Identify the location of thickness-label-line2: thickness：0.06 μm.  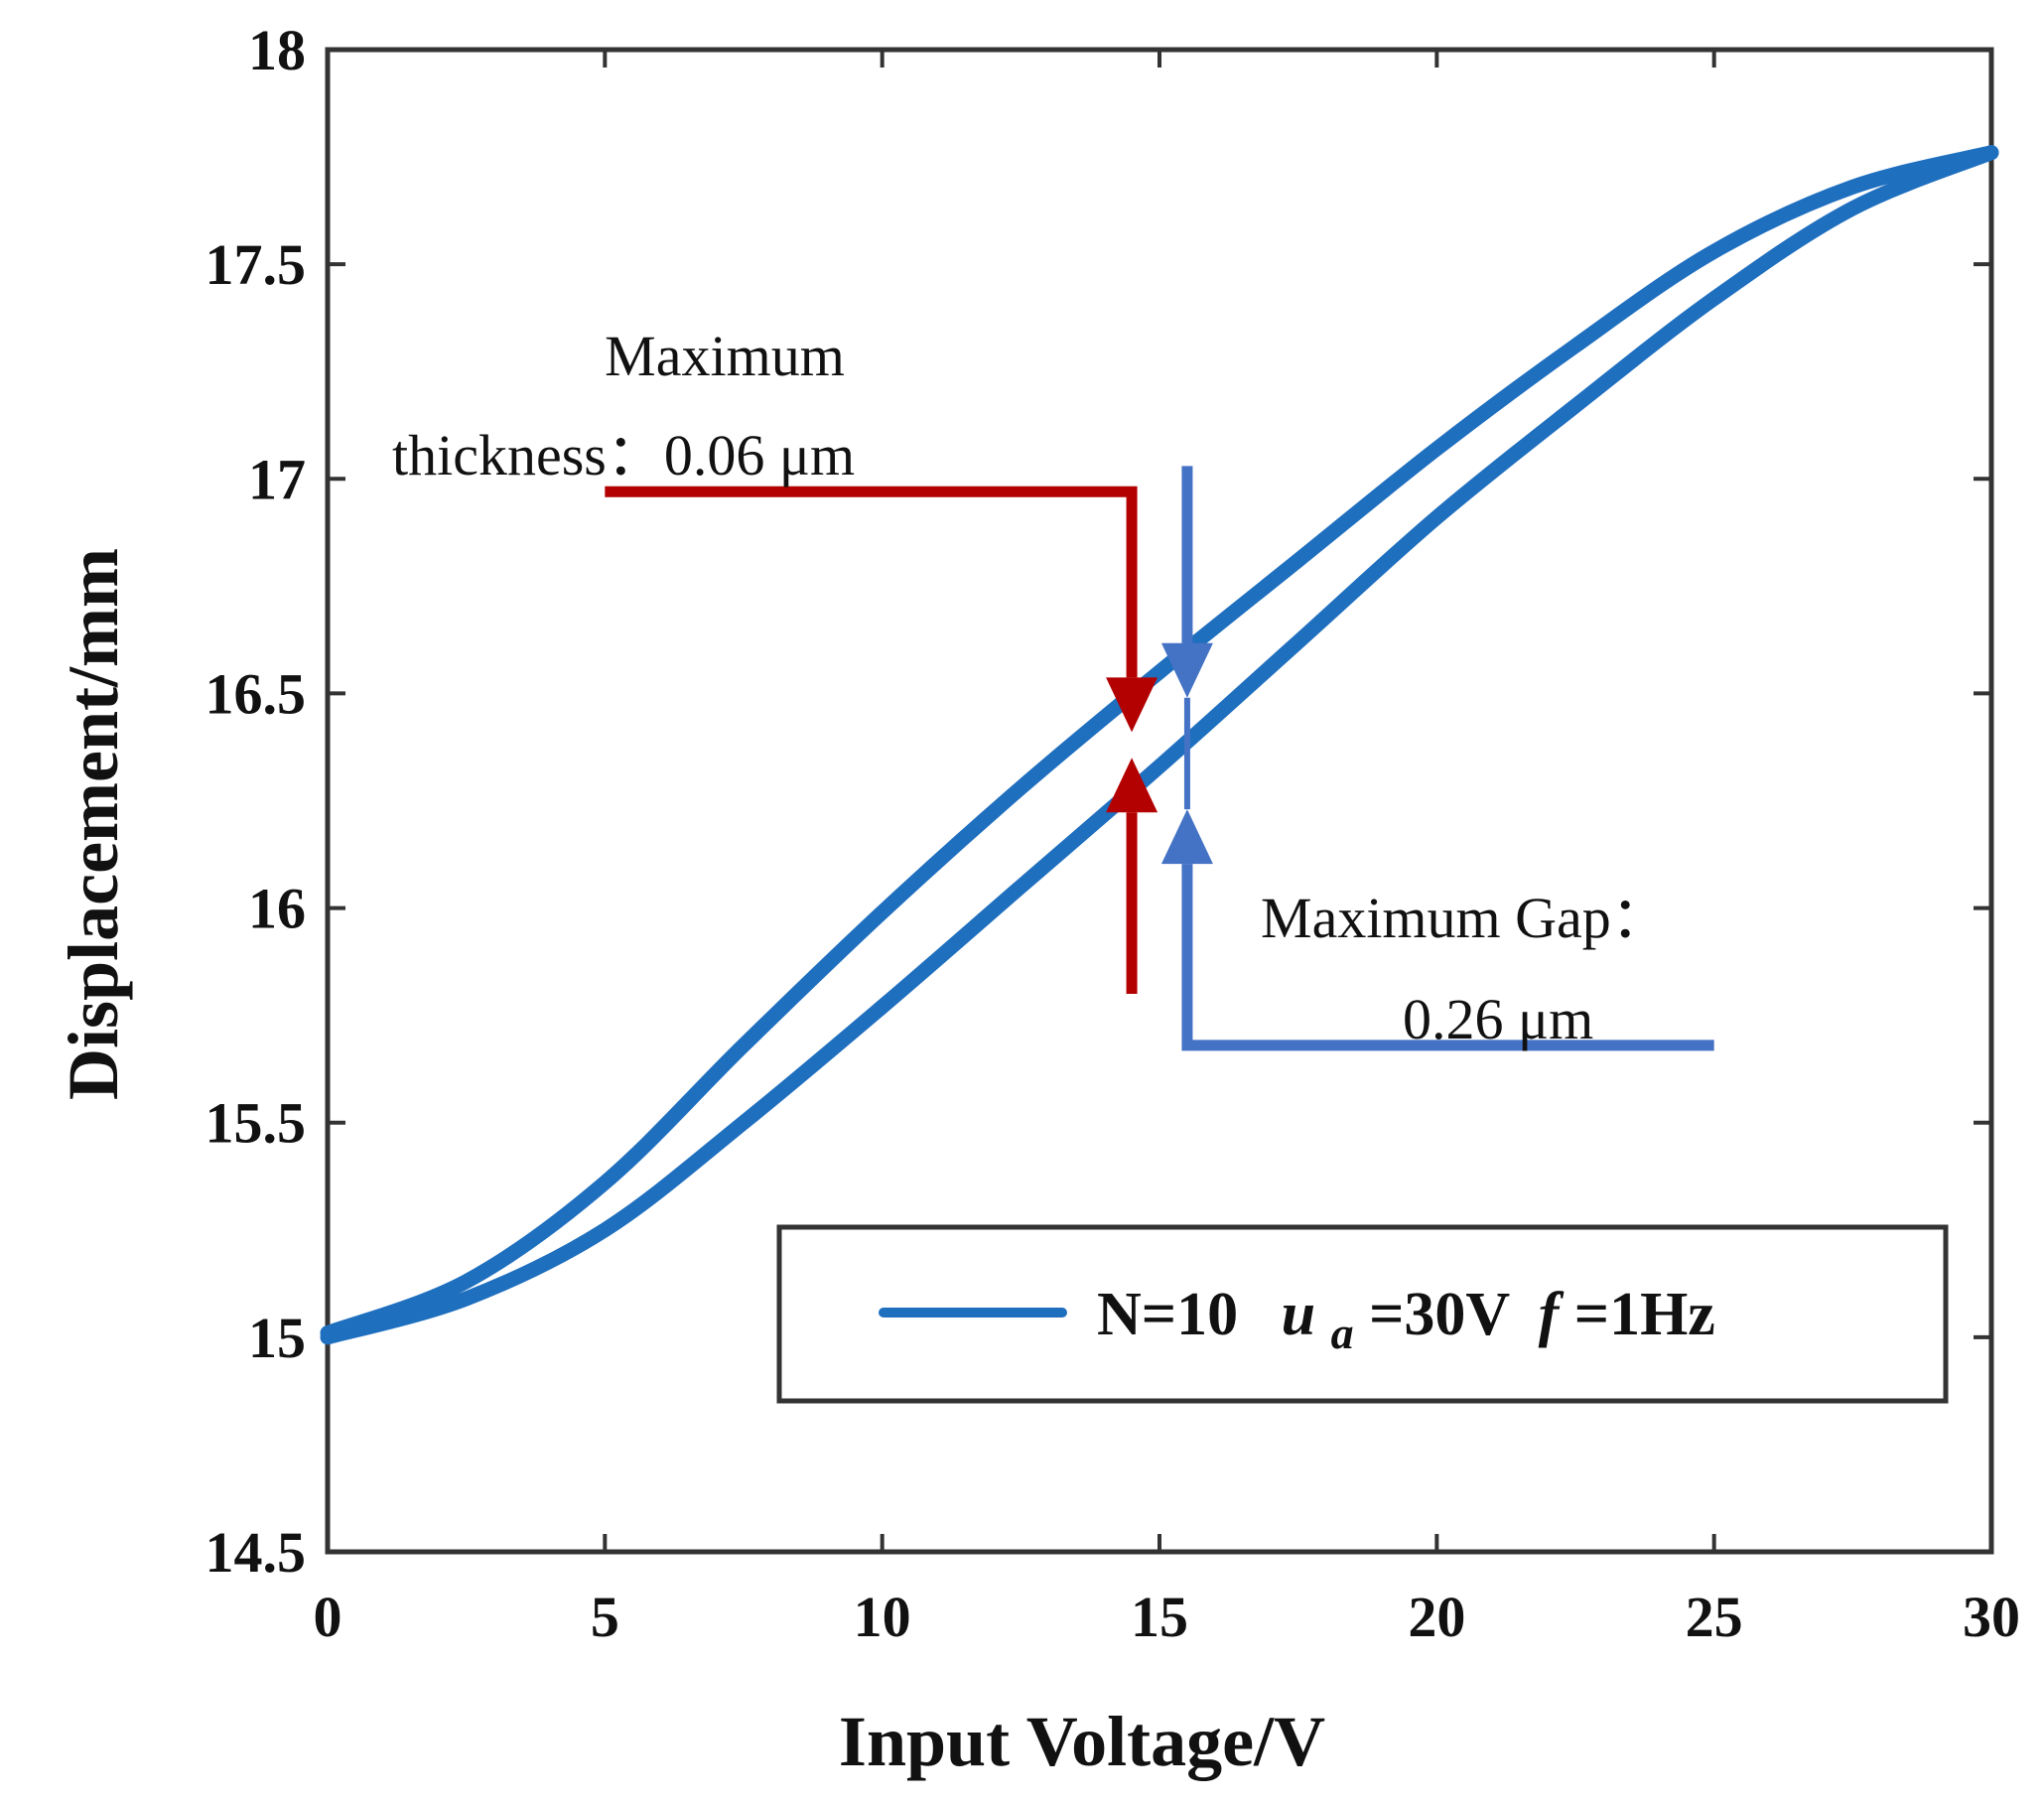
(624, 455).